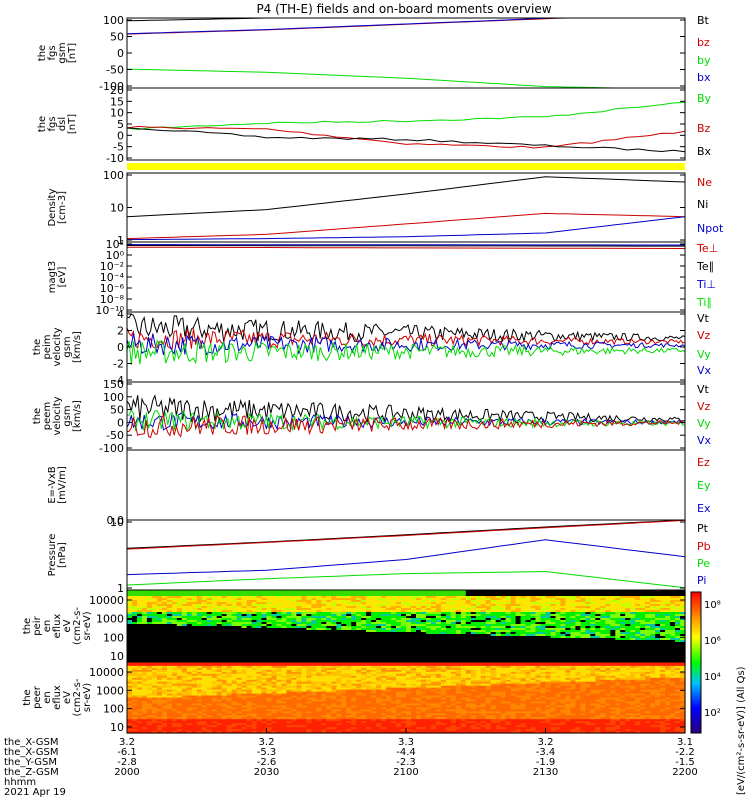 The width and height of the screenshot is (750, 800). What do you see at coordinates (120, 422) in the screenshot?
I see `y-tick-label: 0` at bounding box center [120, 422].